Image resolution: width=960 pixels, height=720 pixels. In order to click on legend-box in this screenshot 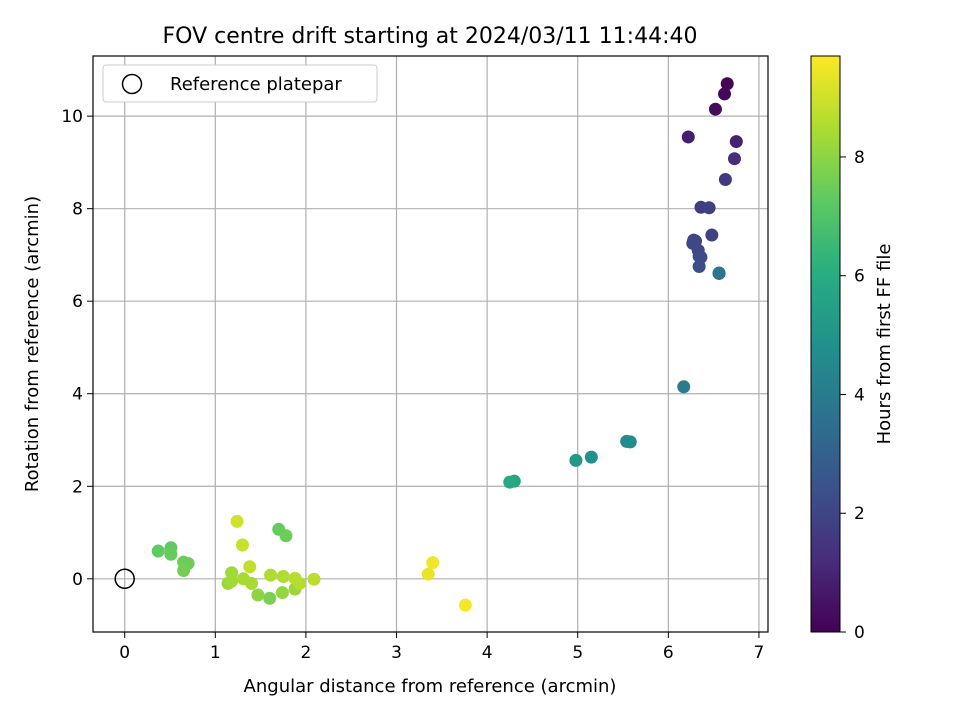, I will do `click(240, 83)`.